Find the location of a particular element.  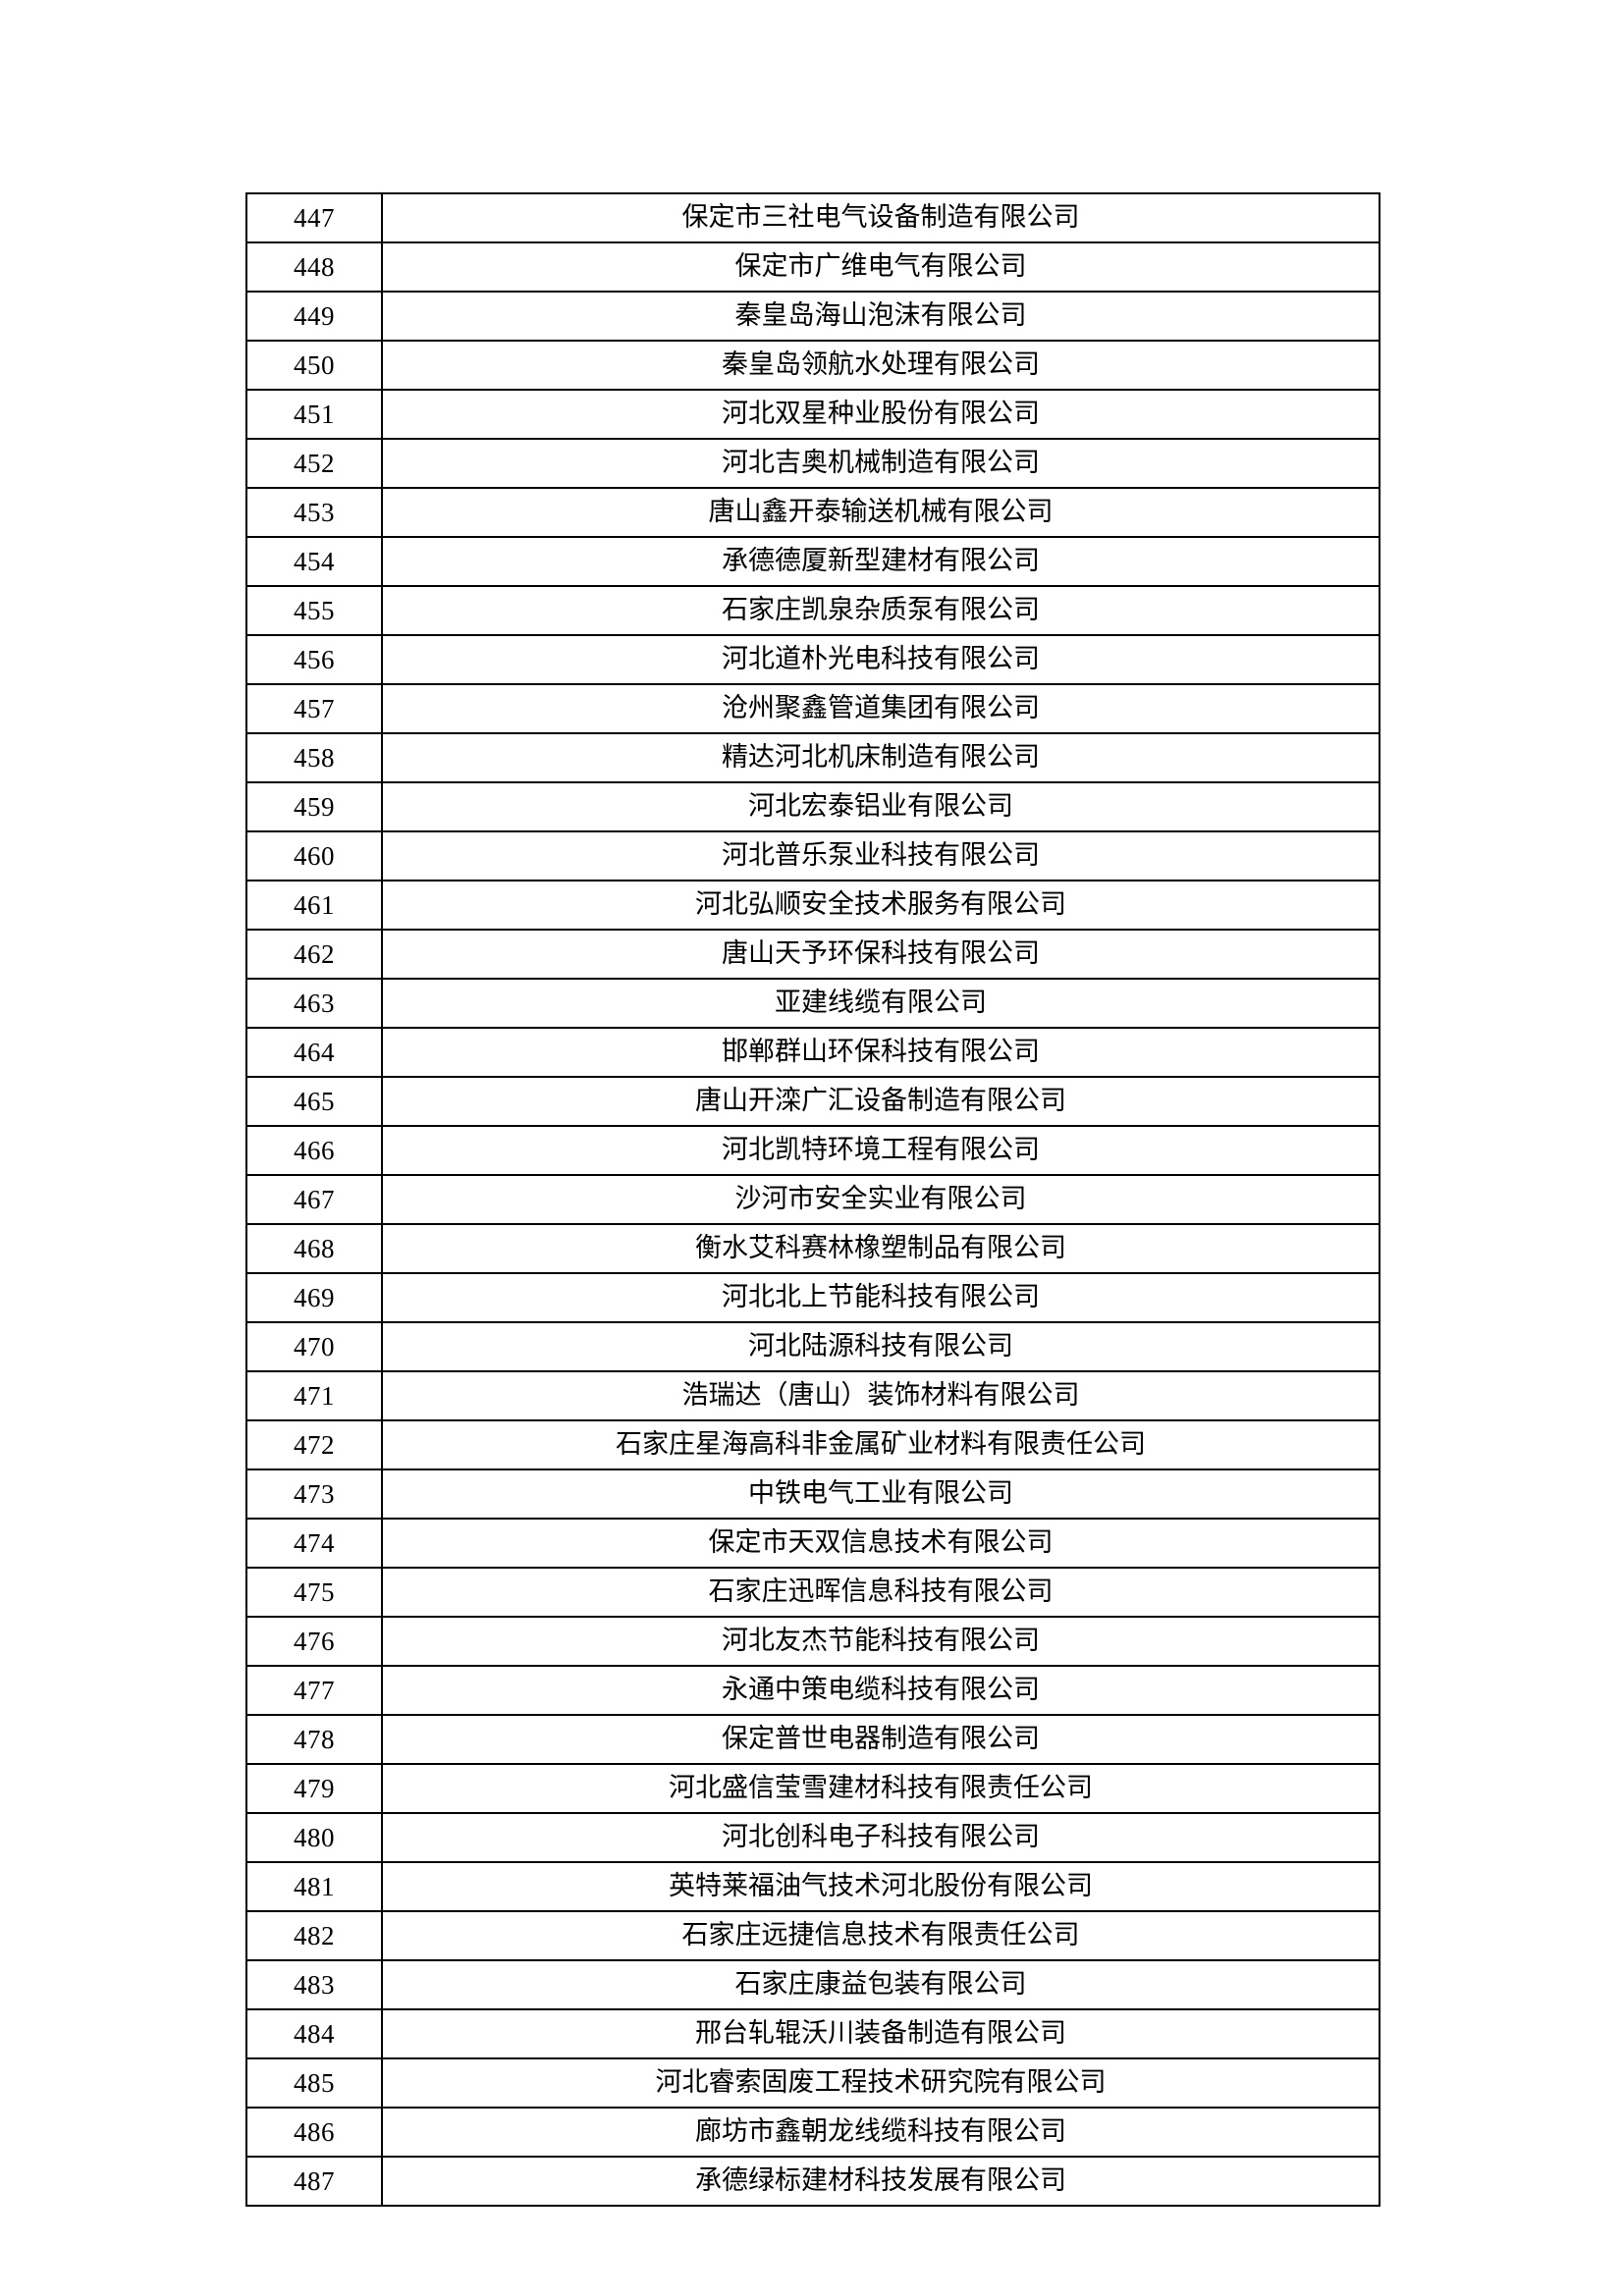

row-index-cell: 459 is located at coordinates (314, 806).